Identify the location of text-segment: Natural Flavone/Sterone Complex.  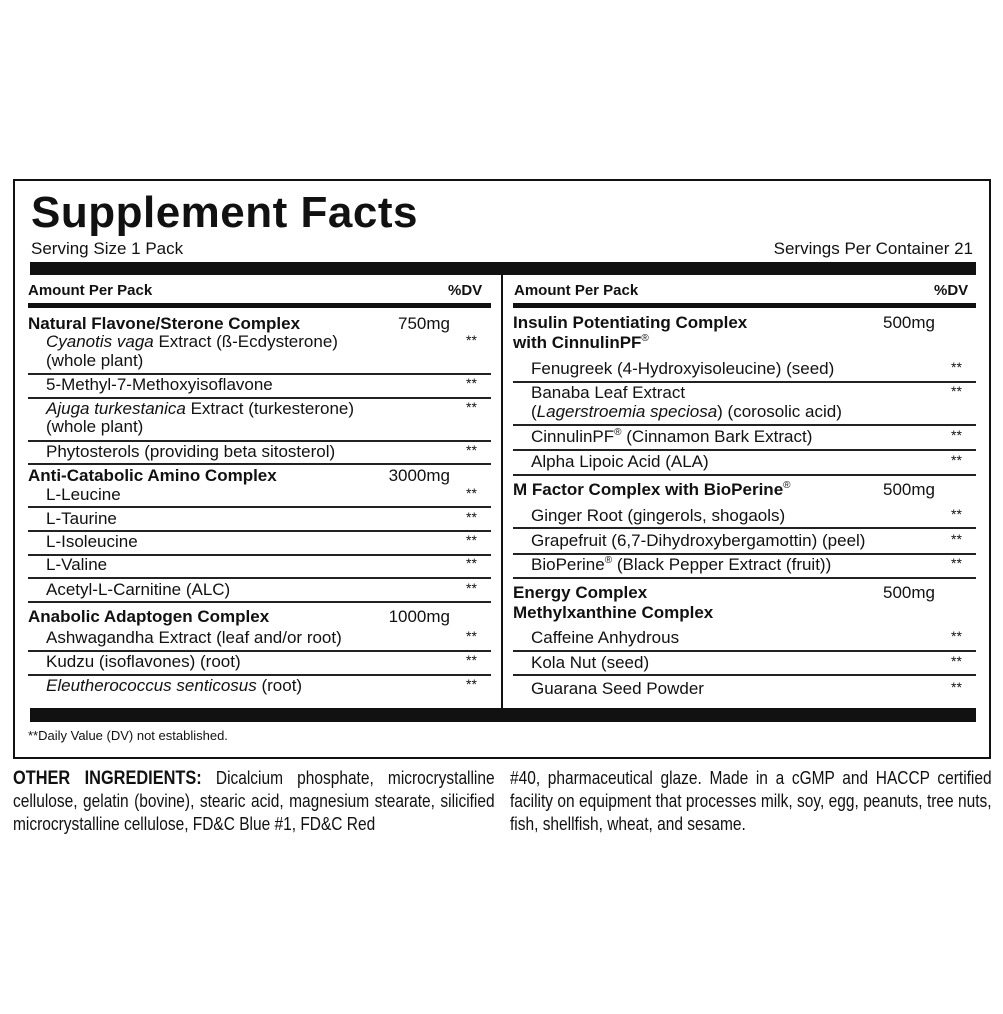
(164, 323).